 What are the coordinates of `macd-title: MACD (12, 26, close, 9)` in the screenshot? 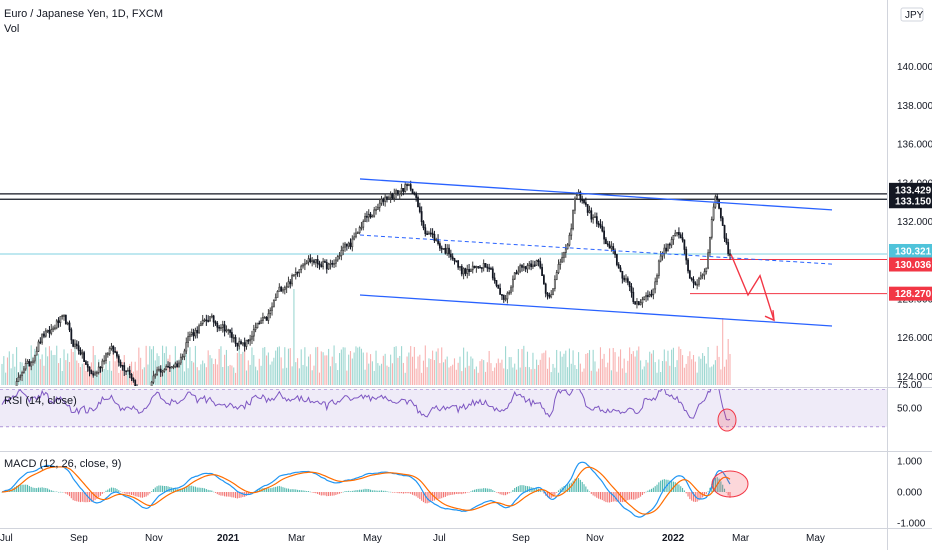 It's located at (63, 464).